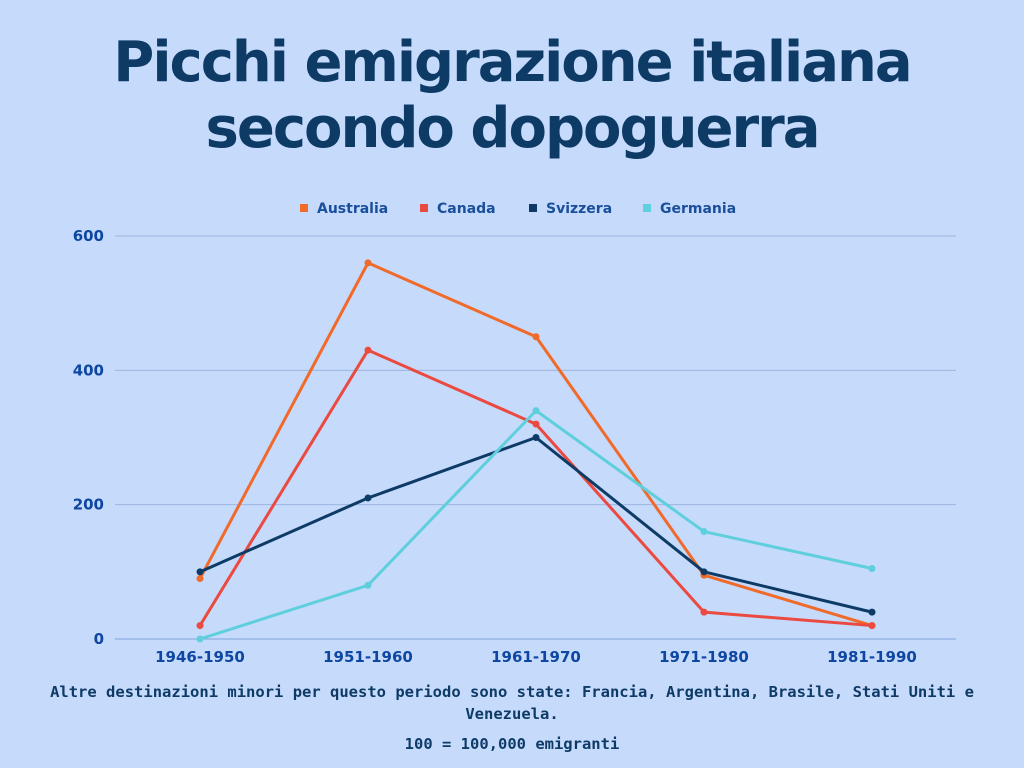 This screenshot has height=768, width=1024. I want to click on point-svizzera-1971-1980, so click(704, 572).